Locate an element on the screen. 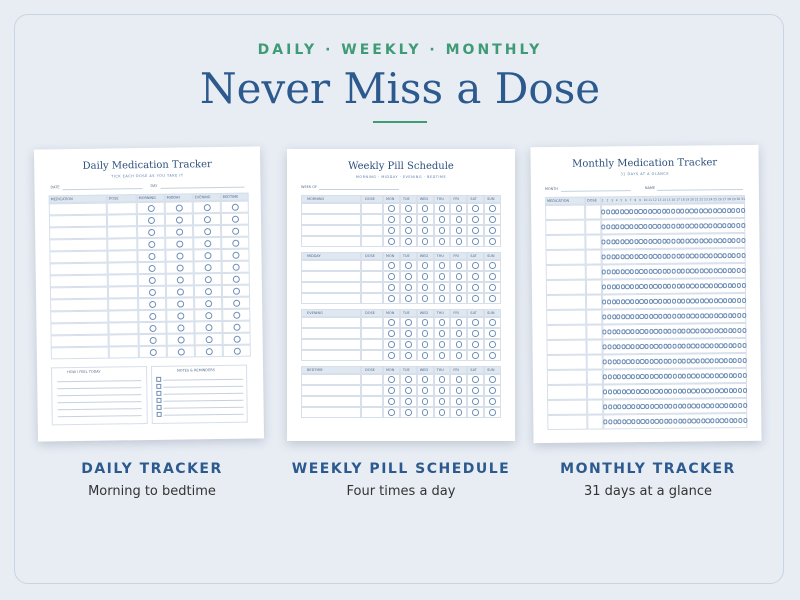 Image resolution: width=800 pixels, height=600 pixels. section-label: NOTES & REMINDERS is located at coordinates (196, 370).